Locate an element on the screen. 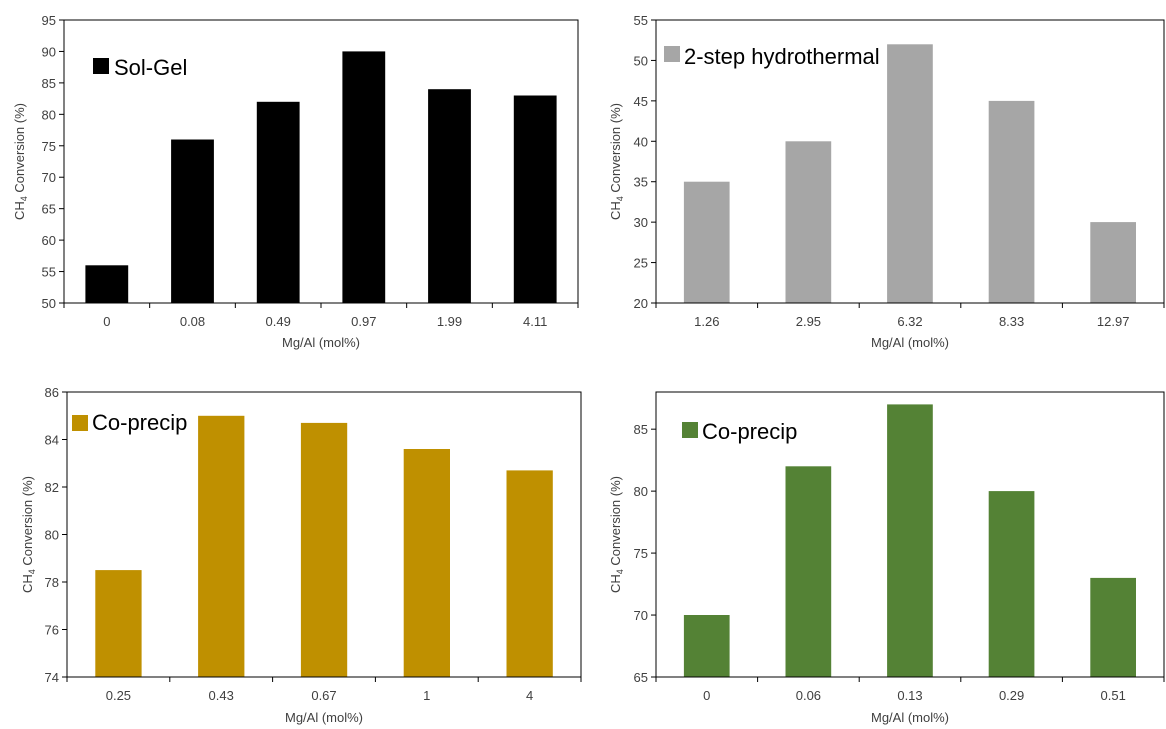 The height and width of the screenshot is (729, 1166). x-tick-label: 4 is located at coordinates (529, 695).